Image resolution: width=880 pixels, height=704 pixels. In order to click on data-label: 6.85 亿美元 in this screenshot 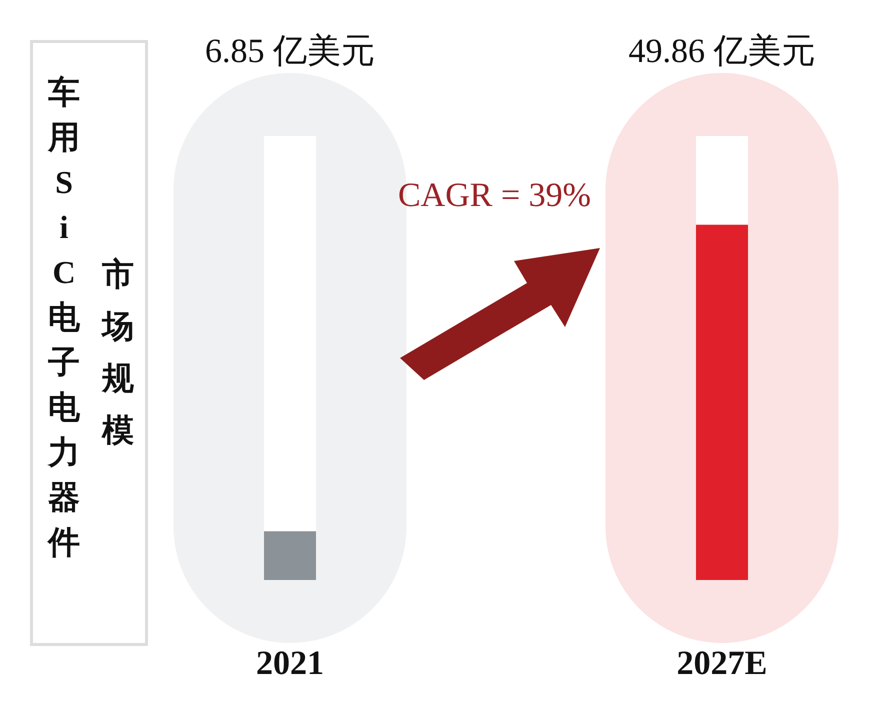, I will do `click(290, 51)`.